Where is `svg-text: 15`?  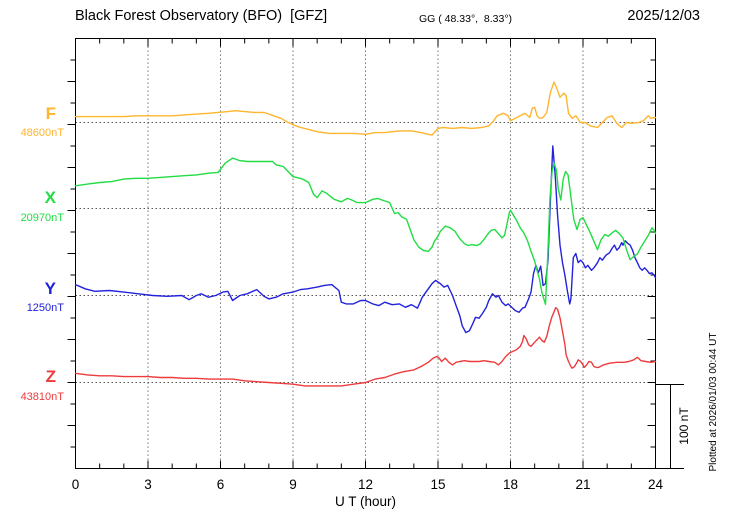
svg-text: 15 is located at coordinates (437, 484).